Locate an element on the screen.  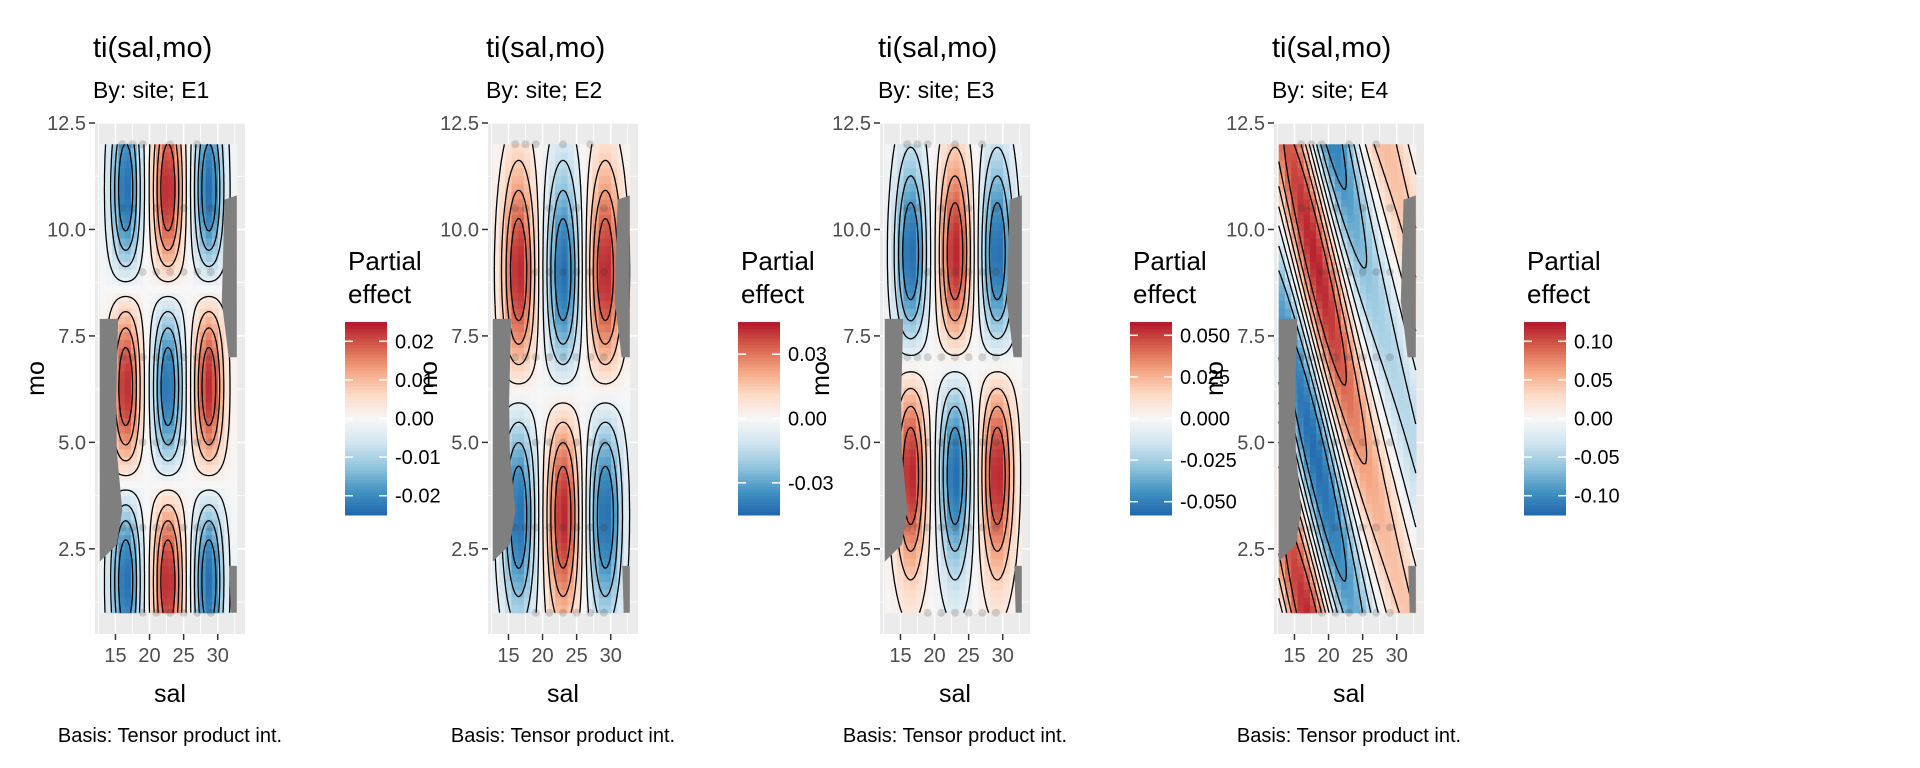
colorbar-label: 0.000 is located at coordinates (1205, 420).